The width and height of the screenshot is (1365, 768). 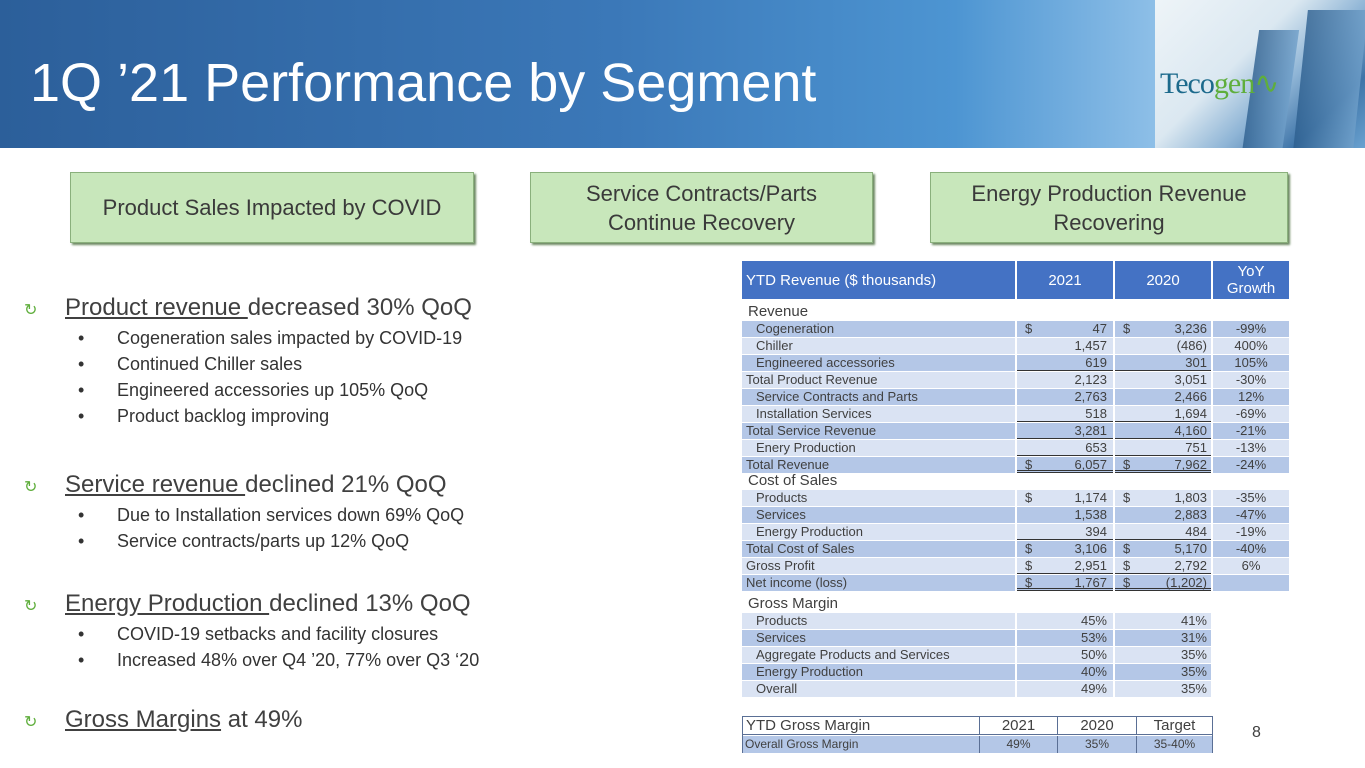 I want to click on value-2021: $6,057, so click(x=1065, y=465).